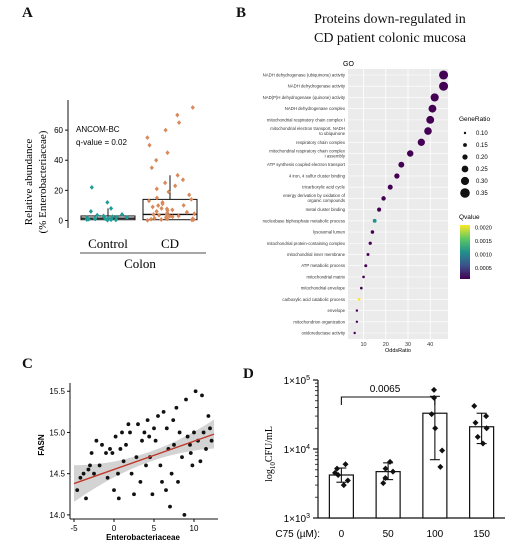 This screenshot has width=520, height=548. I want to click on chart-c-ci-band-area, so click(144, 460).